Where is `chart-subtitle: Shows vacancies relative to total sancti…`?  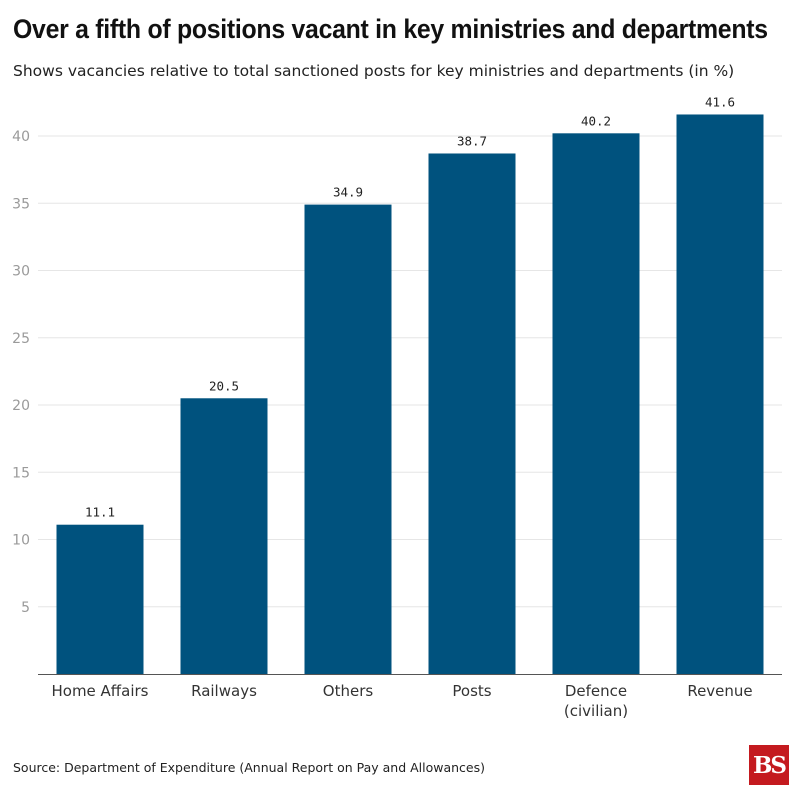 chart-subtitle: Shows vacancies relative to total sancti… is located at coordinates (374, 71).